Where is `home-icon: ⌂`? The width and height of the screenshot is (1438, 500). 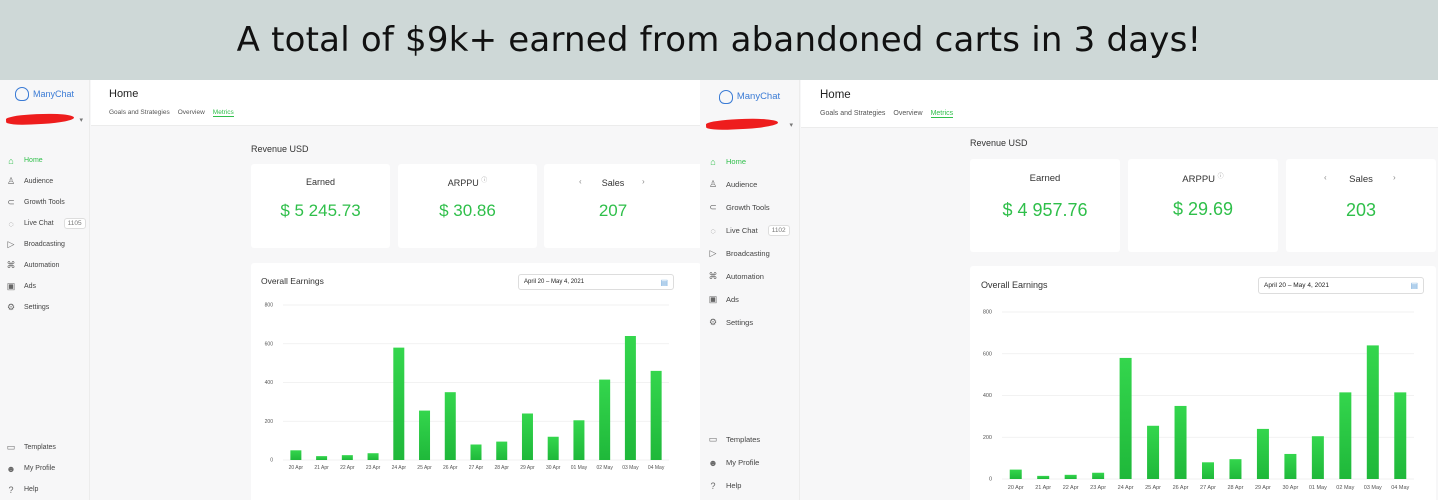
home-icon: ⌂ is located at coordinates (11, 160).